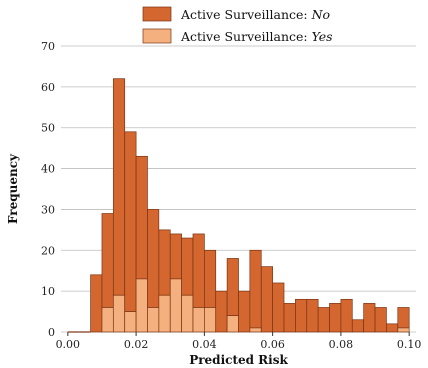 This screenshot has height=368, width=428. What do you see at coordinates (48, 87) in the screenshot?
I see `y-tick-label-60: 60` at bounding box center [48, 87].